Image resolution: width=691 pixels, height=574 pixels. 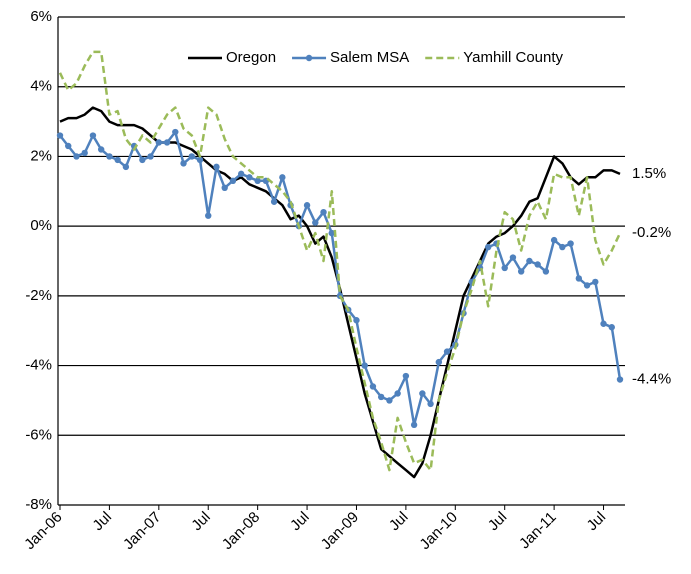 I want to click on x-tick-label: Jan-11, so click(x=538, y=531).